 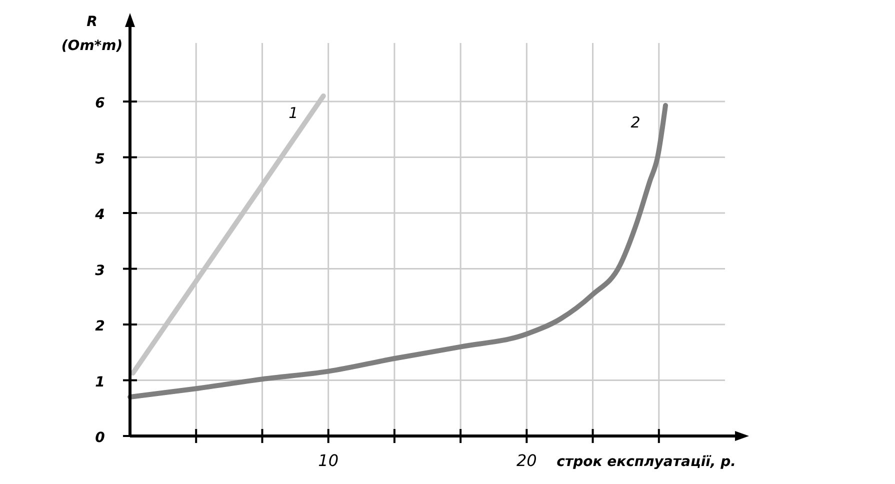 What do you see at coordinates (635, 122) in the screenshot?
I see `series-label: 2` at bounding box center [635, 122].